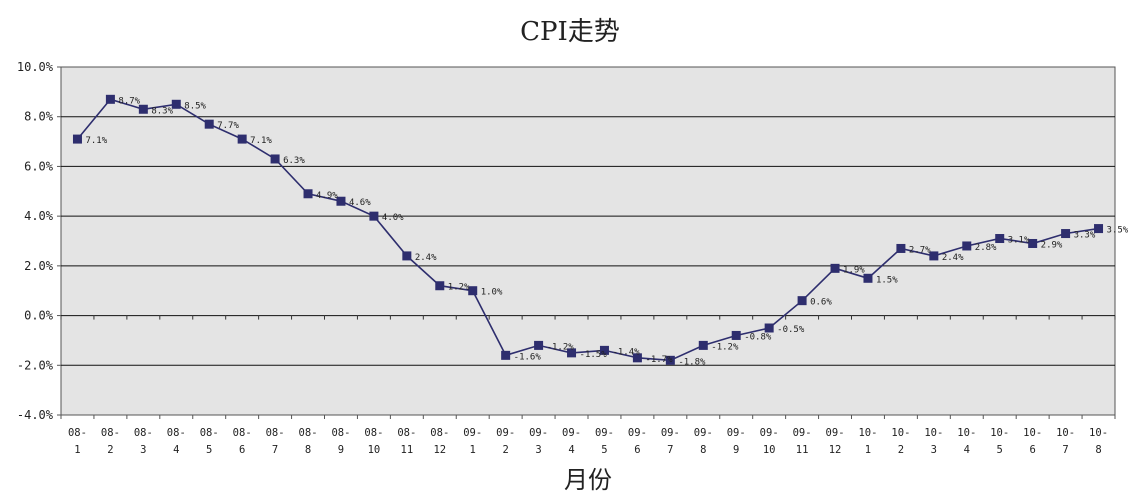 This screenshot has width=1141, height=502. Describe the element at coordinates (162, 111) in the screenshot. I see `data-label: 8.3%` at that location.